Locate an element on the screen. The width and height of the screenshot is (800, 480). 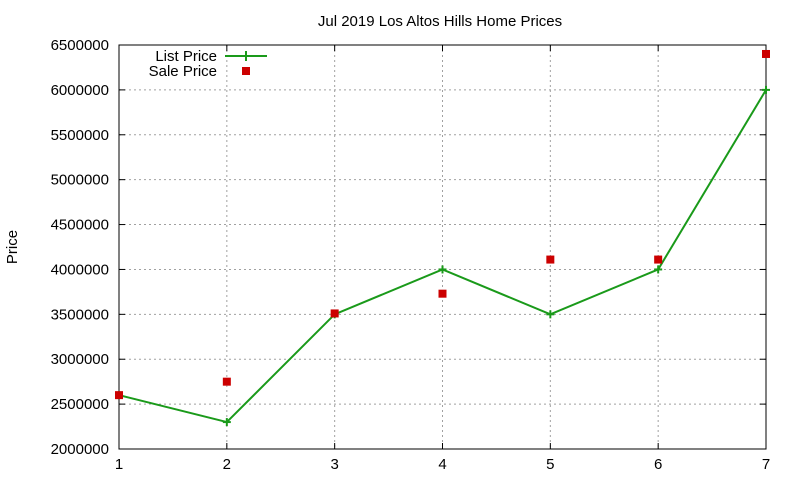
y-axis-label: Price is located at coordinates (12, 247).